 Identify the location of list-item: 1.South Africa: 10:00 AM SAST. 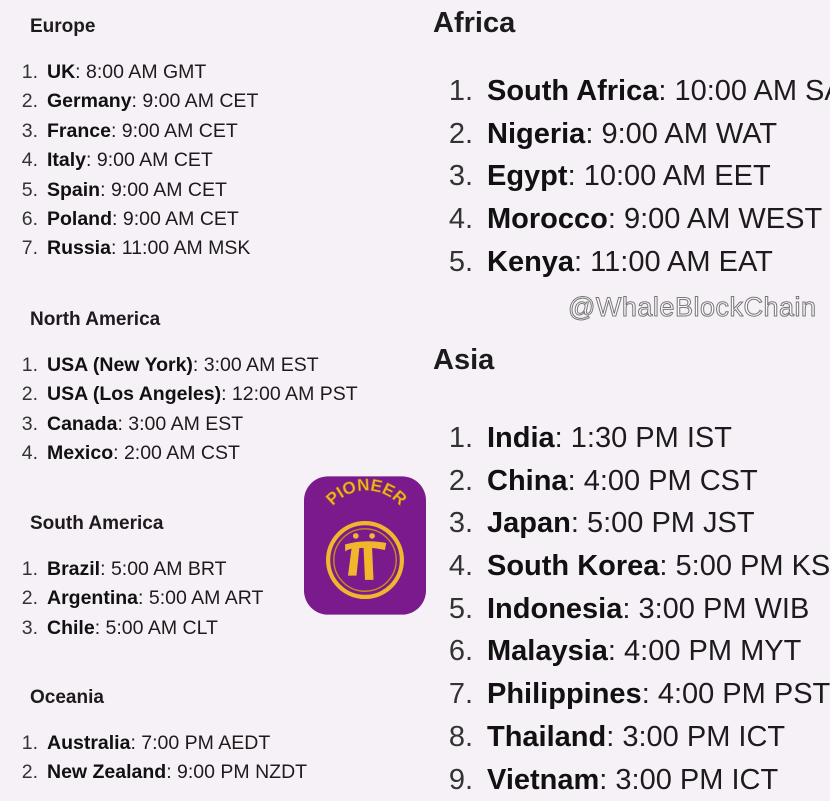
(631, 91).